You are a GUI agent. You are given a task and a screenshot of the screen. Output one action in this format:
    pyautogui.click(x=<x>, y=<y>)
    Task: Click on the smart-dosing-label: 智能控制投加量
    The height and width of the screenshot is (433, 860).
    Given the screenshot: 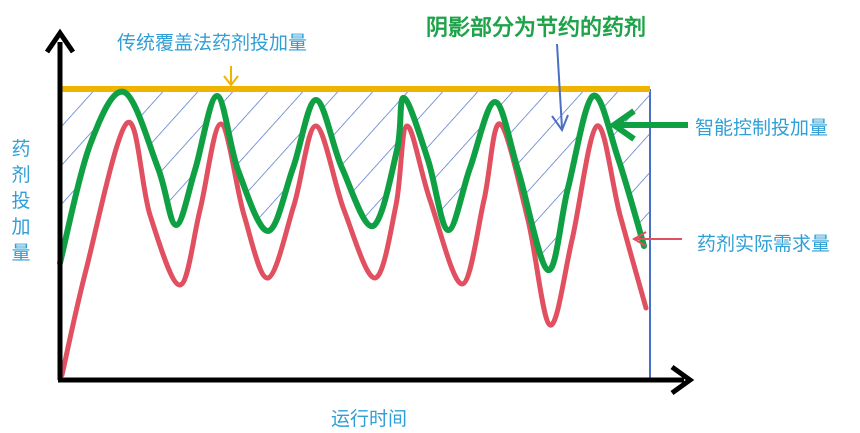 What is the action you would take?
    pyautogui.click(x=762, y=128)
    